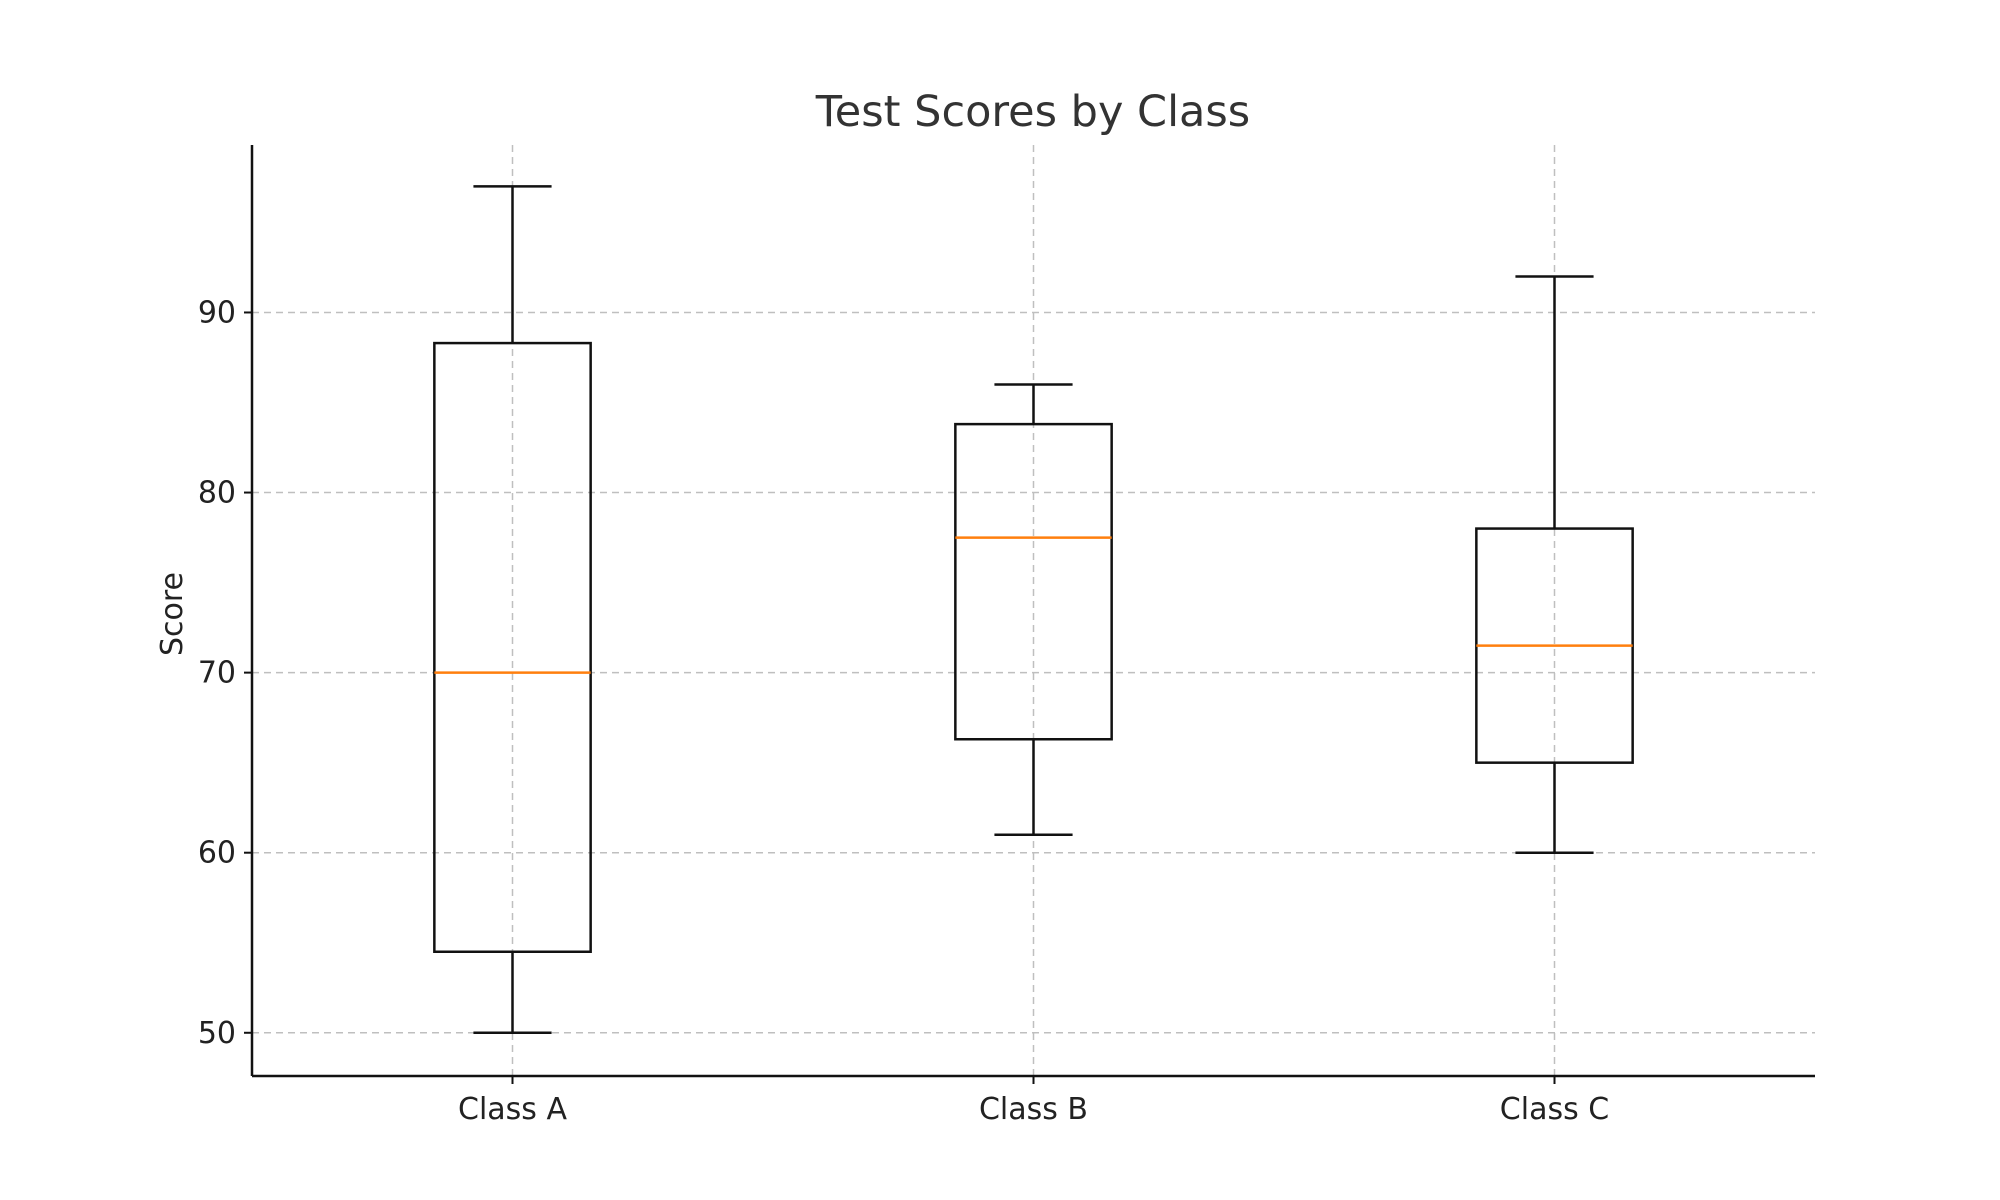  What do you see at coordinates (217, 1033) in the screenshot?
I see `y-tick-label: 50` at bounding box center [217, 1033].